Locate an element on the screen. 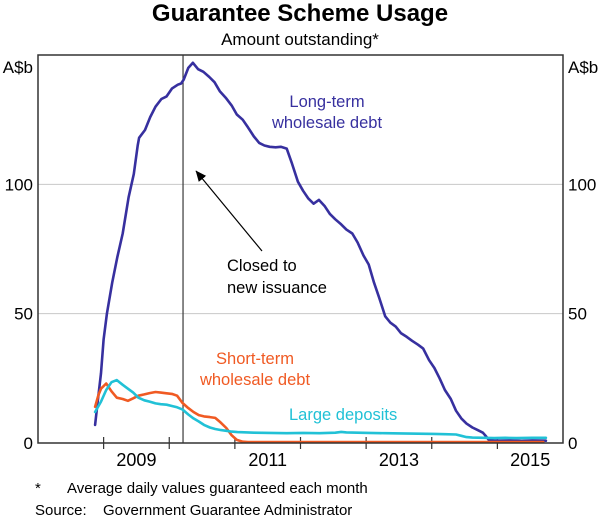 This screenshot has height=523, width=600. x-axis-label-2015: 2015 is located at coordinates (530, 460).